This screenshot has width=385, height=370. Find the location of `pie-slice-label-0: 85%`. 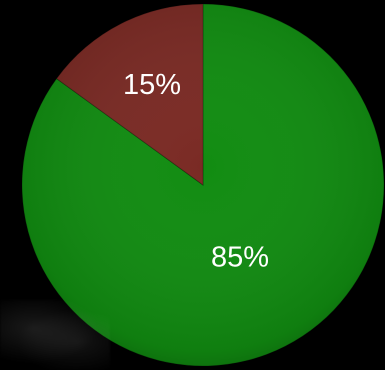

pie-slice-label-0: 85% is located at coordinates (240, 258).